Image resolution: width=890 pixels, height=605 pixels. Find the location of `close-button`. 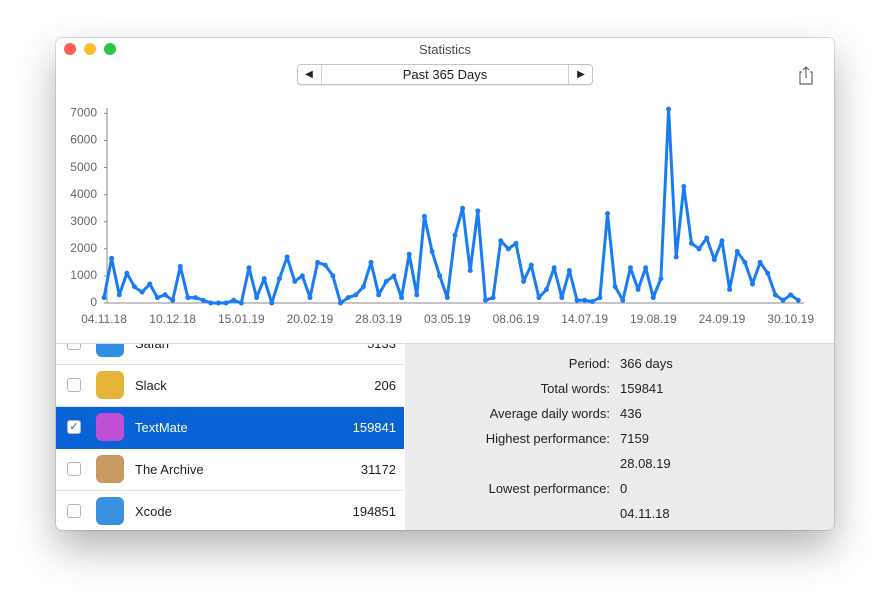

close-button is located at coordinates (70, 49).